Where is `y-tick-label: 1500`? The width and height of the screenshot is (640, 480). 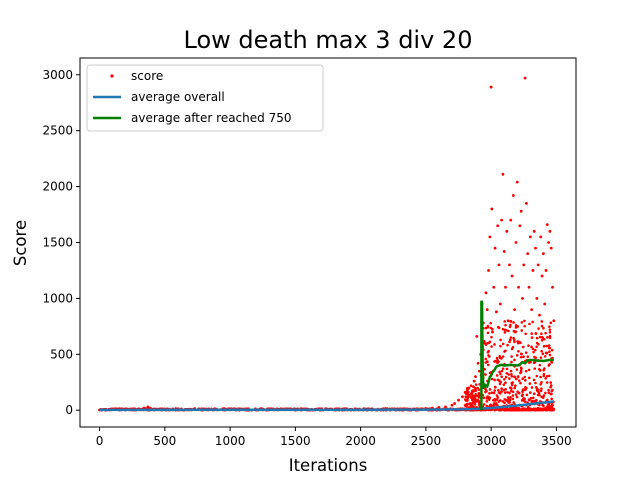 y-tick-label: 1500 is located at coordinates (57, 243).